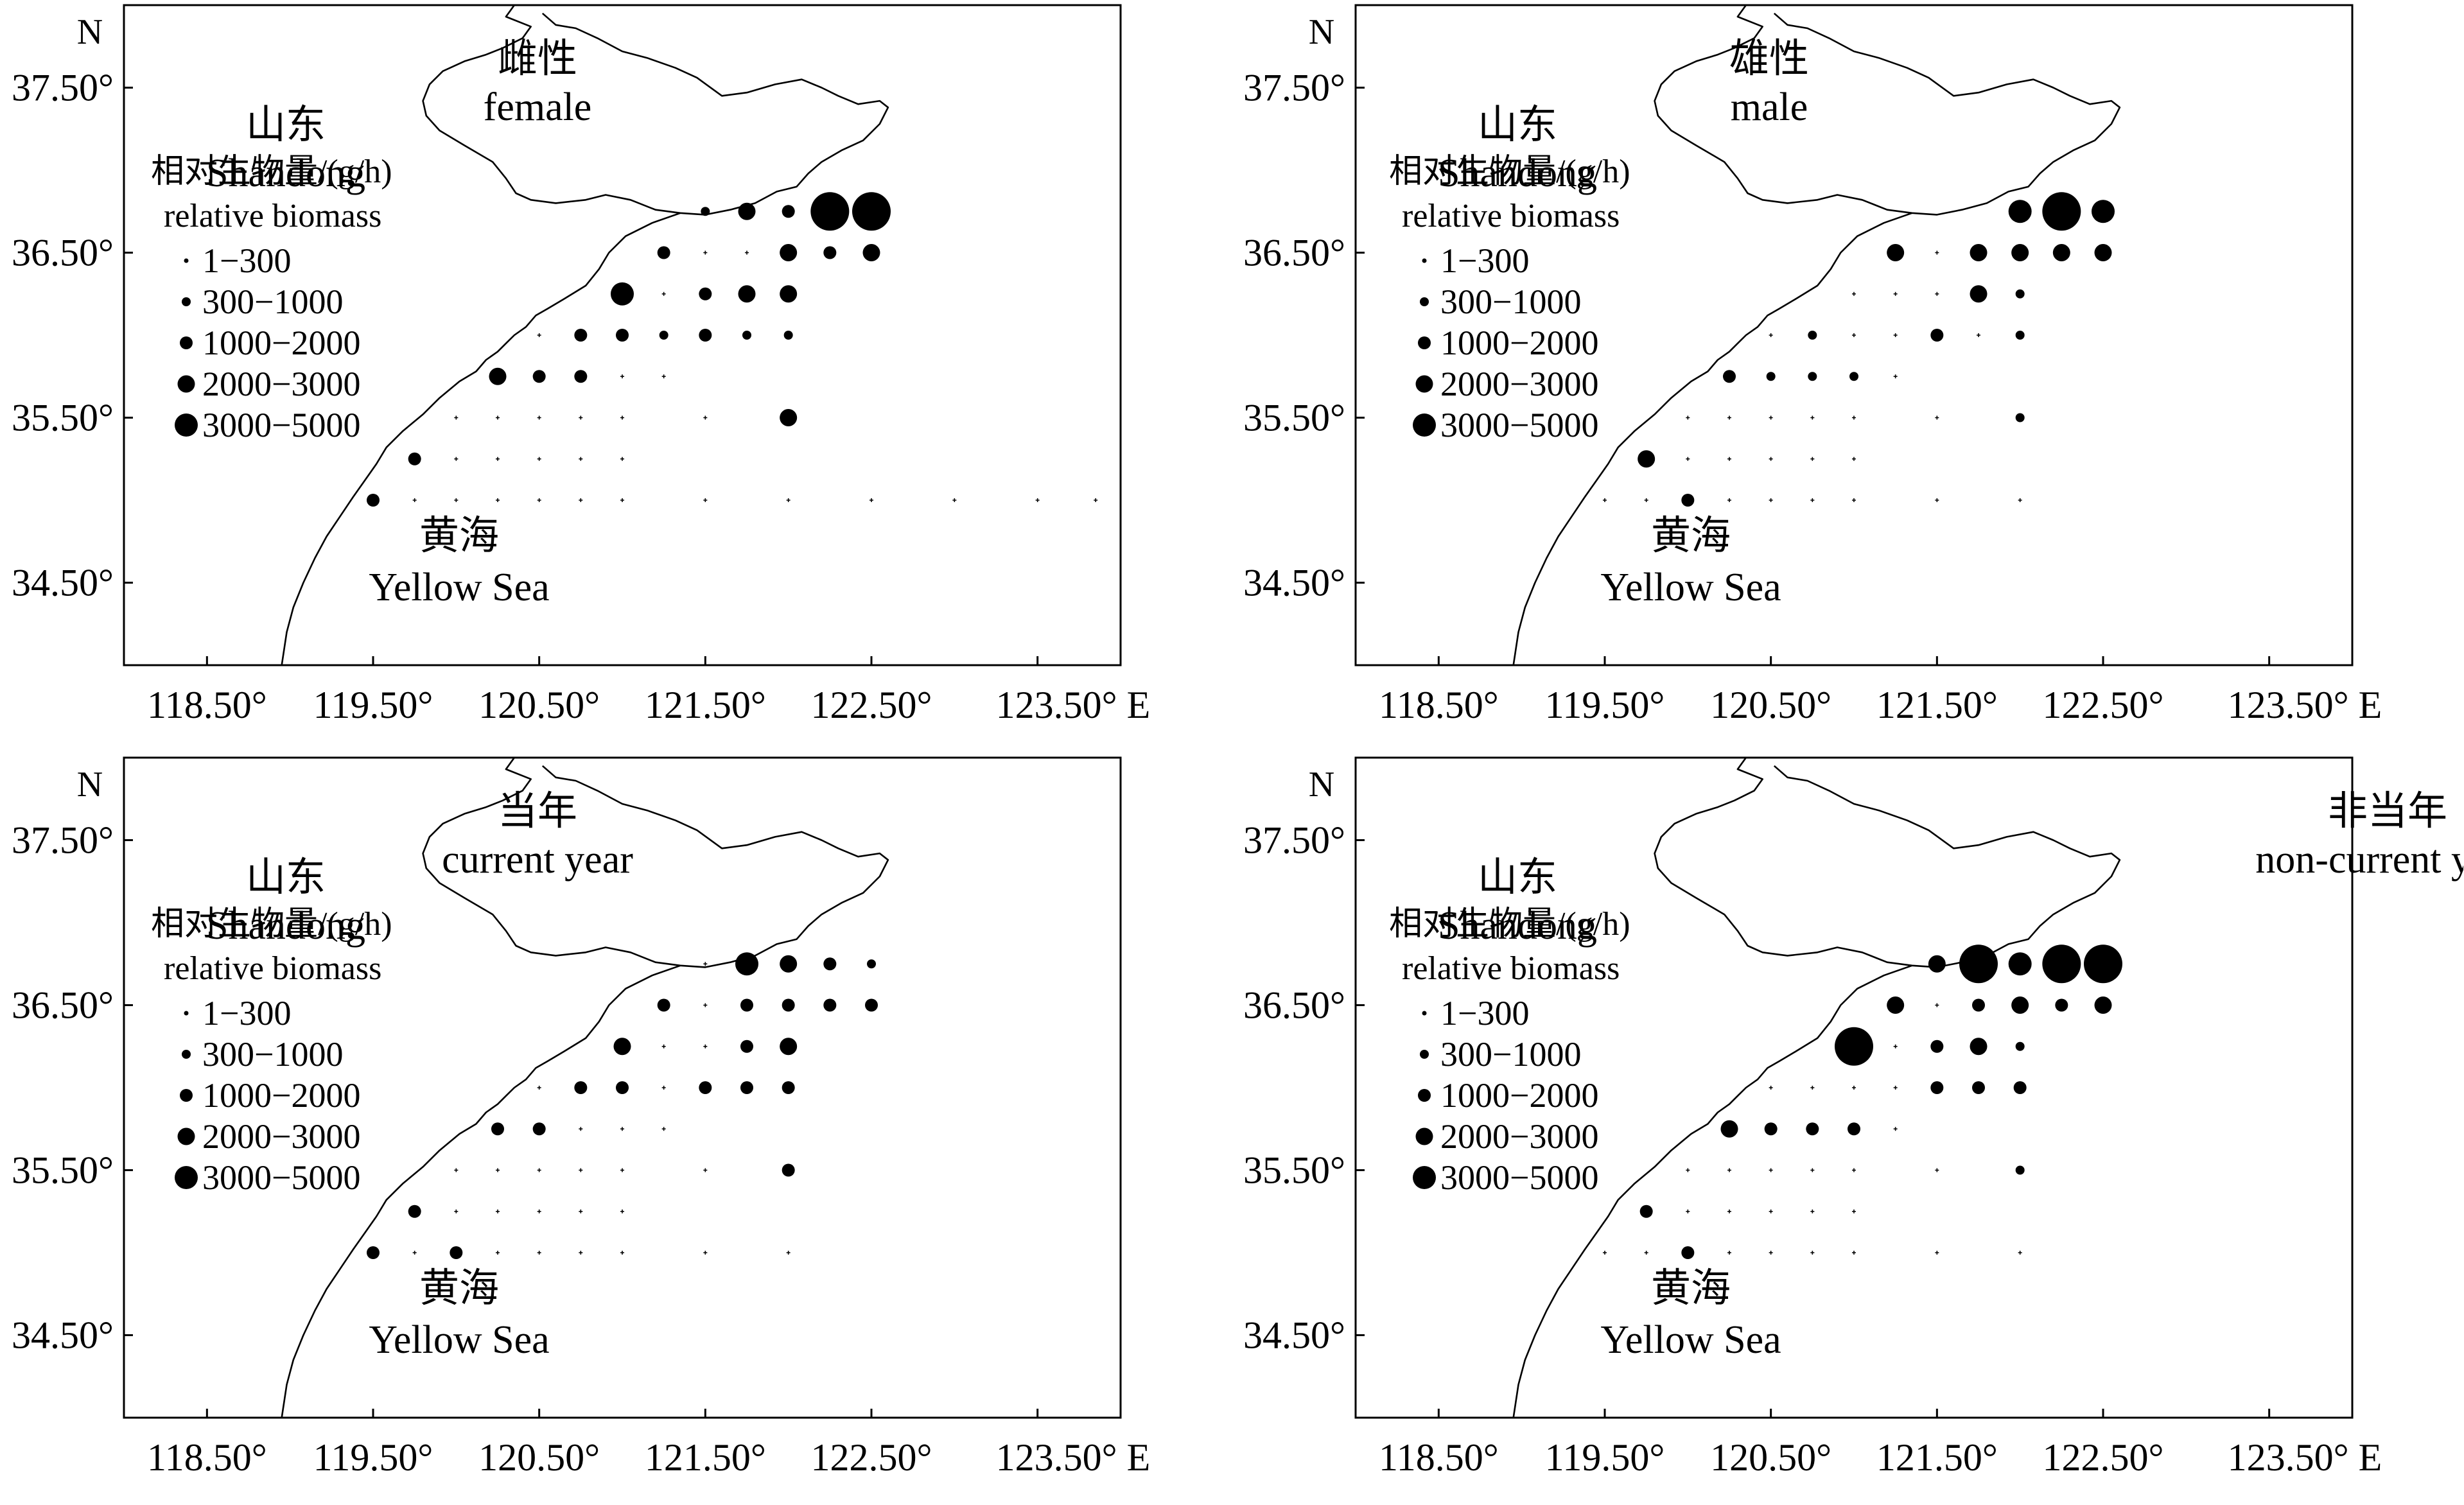 The height and width of the screenshot is (1505, 2464). I want to click on north-label: N, so click(90, 785).